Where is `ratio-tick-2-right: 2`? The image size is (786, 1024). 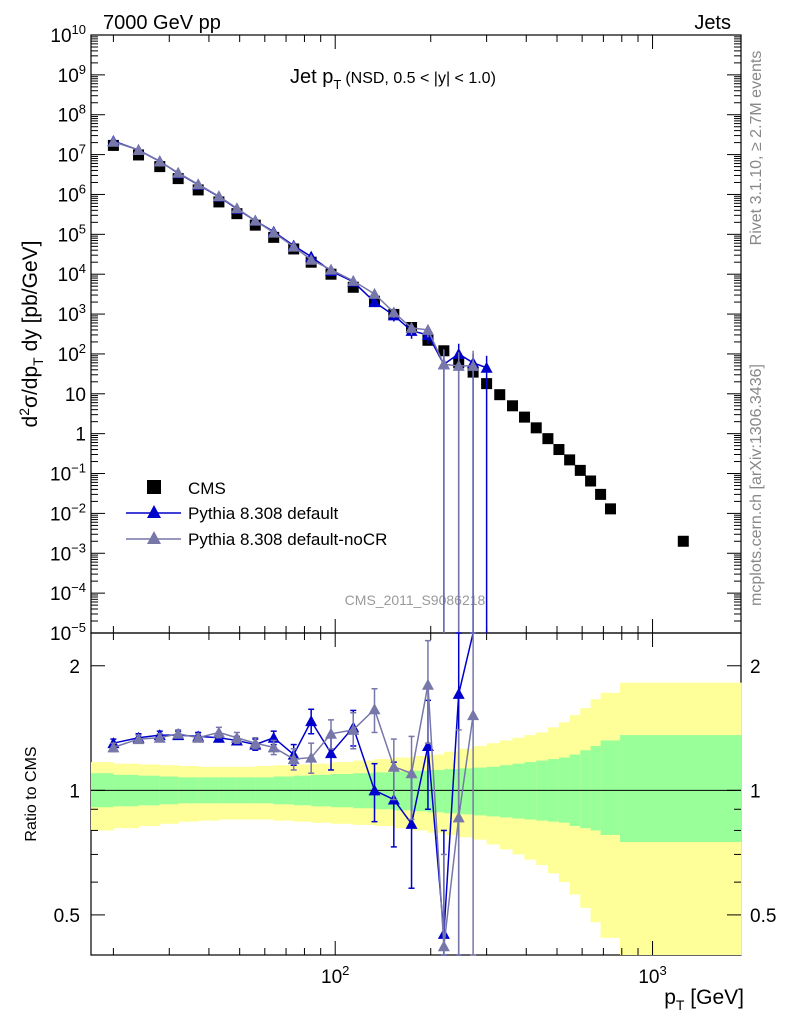
ratio-tick-2-right: 2 is located at coordinates (755, 667).